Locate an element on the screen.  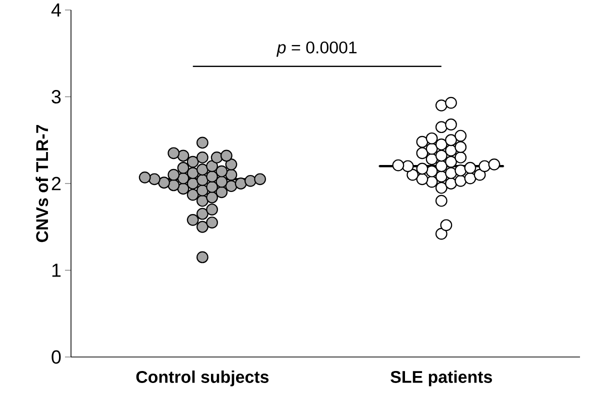
x-tick-label: Control subjects is located at coordinates (202, 378).